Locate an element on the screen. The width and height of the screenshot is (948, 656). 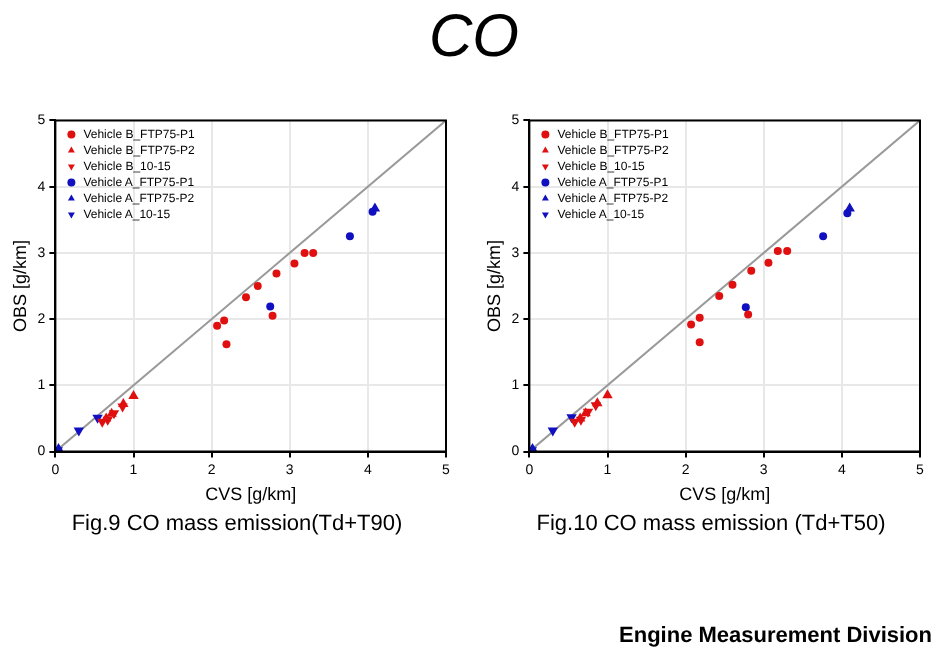
chart-title: CO is located at coordinates (474, 38).